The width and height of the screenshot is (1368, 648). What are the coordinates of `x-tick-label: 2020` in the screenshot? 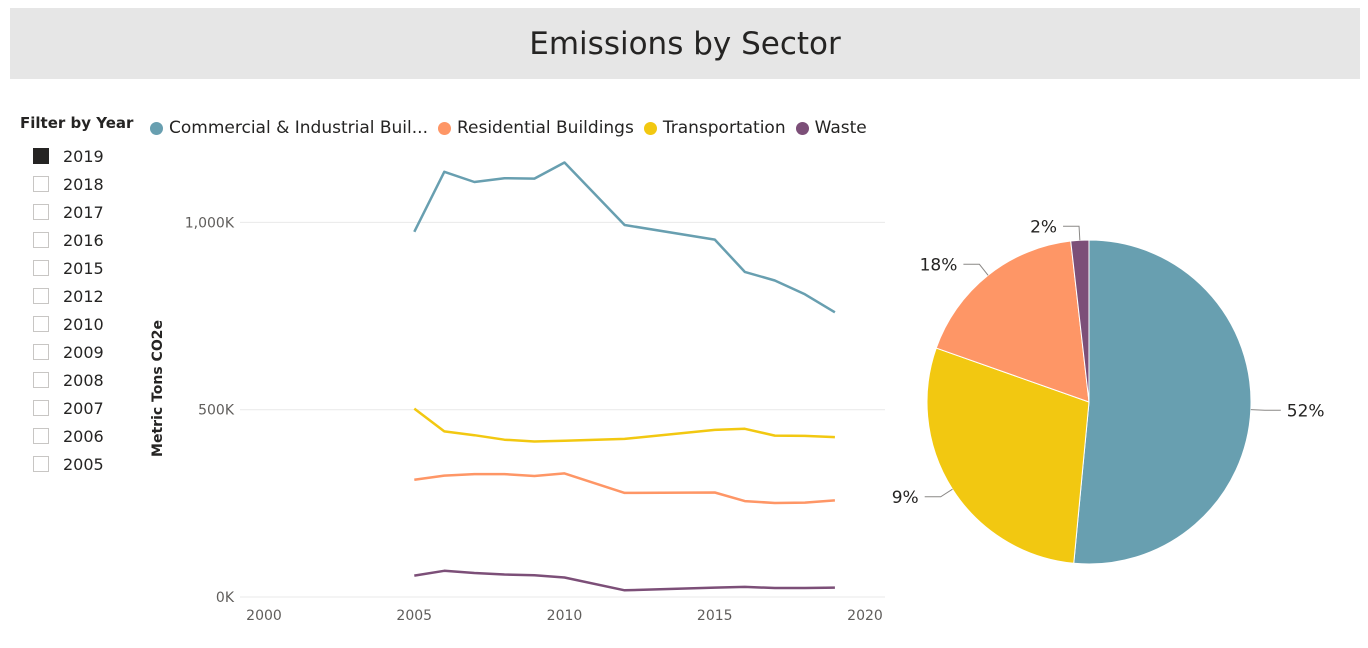 It's located at (865, 616).